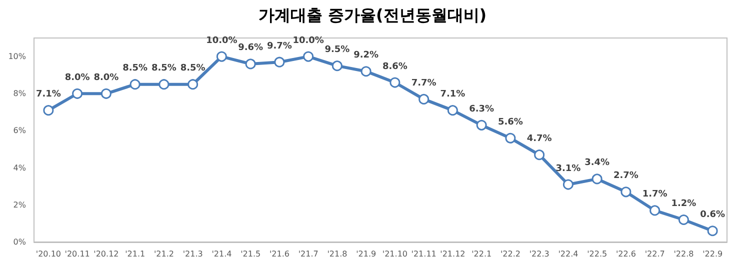 The height and width of the screenshot is (272, 745). I want to click on data-label: 9.7%, so click(279, 46).